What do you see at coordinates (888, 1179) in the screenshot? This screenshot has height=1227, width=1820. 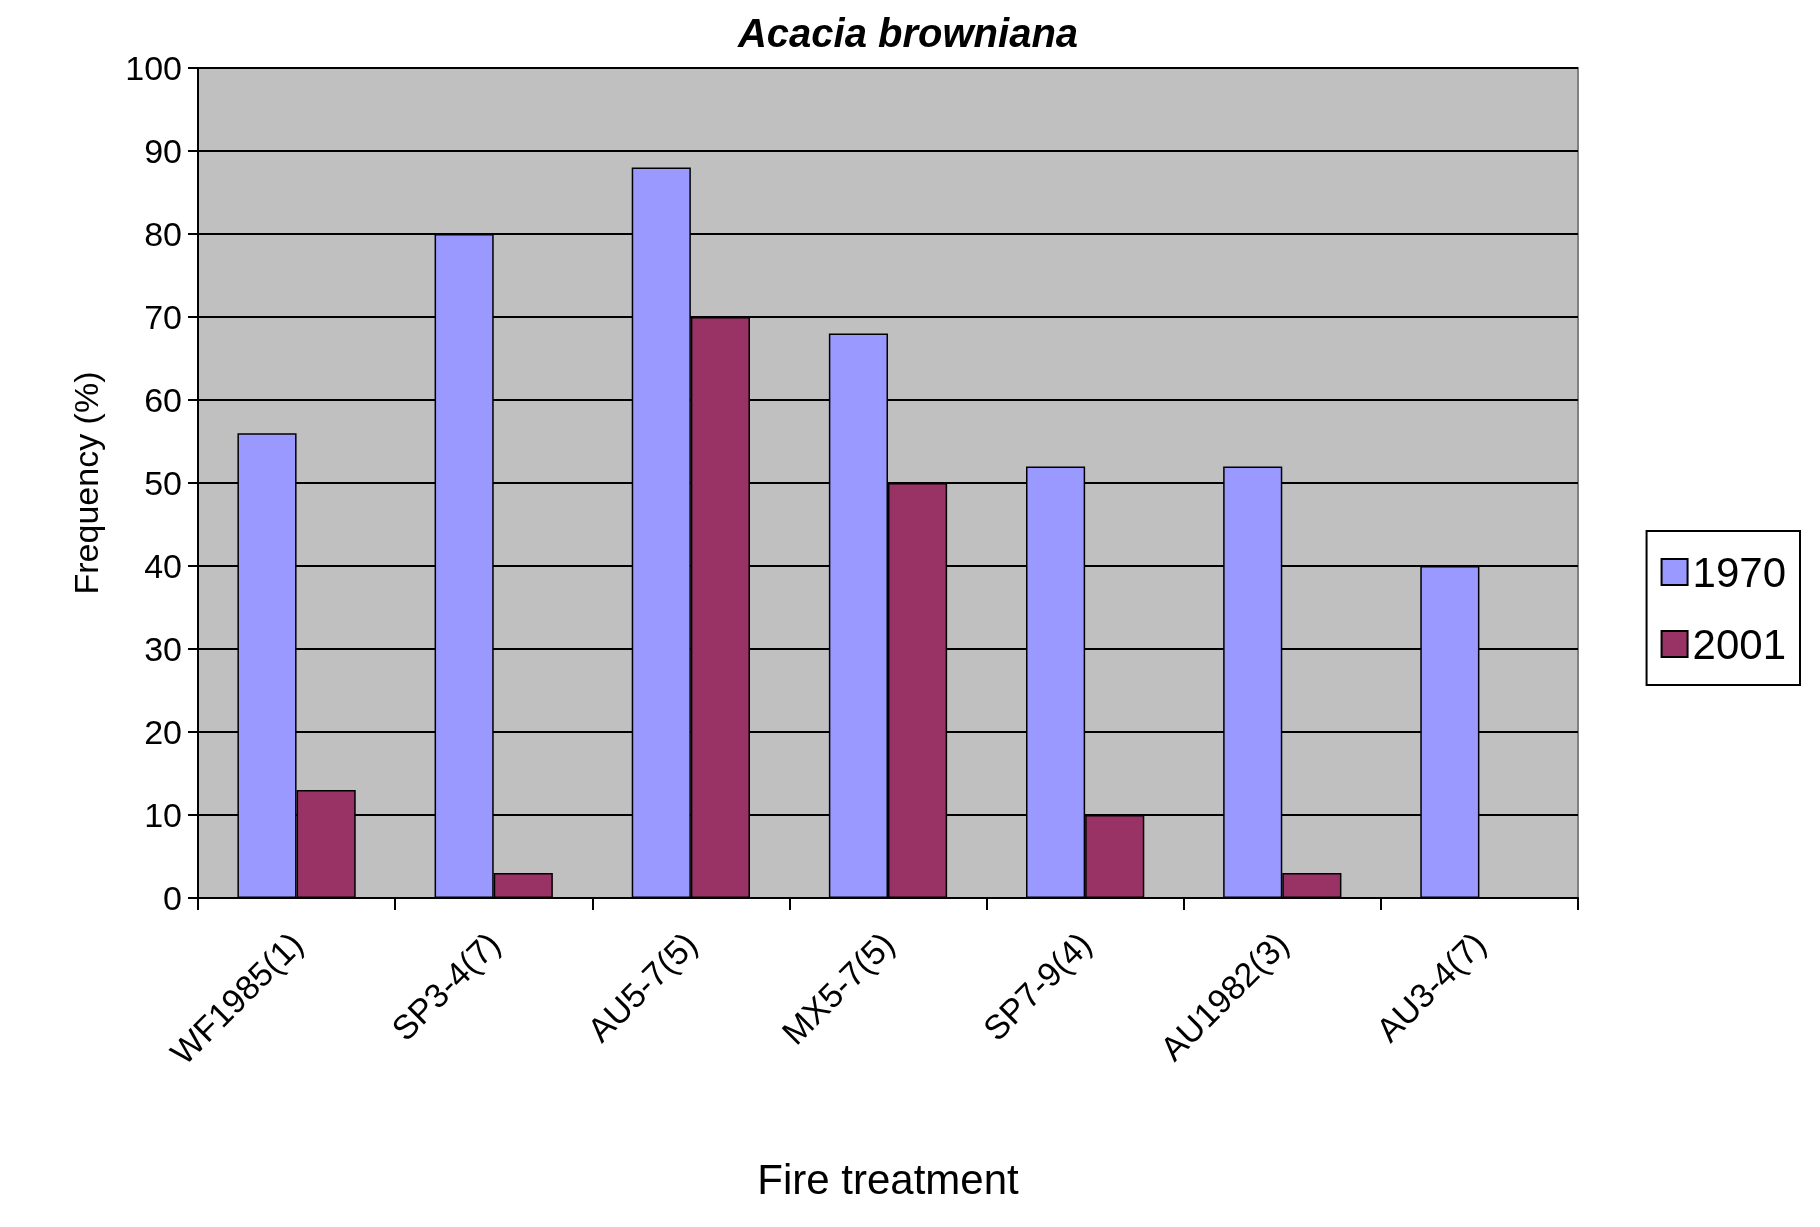 I see `x-axis-title: Fire treatment` at bounding box center [888, 1179].